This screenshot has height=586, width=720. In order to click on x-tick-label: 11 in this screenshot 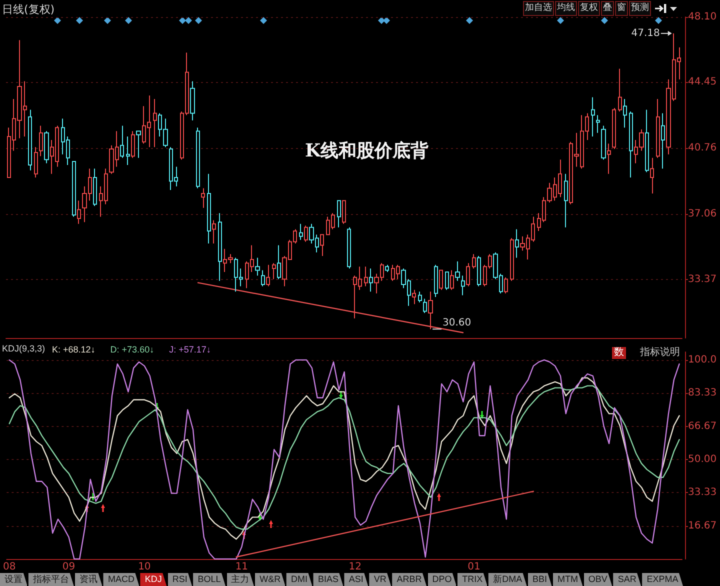, I will do `click(241, 567)`.